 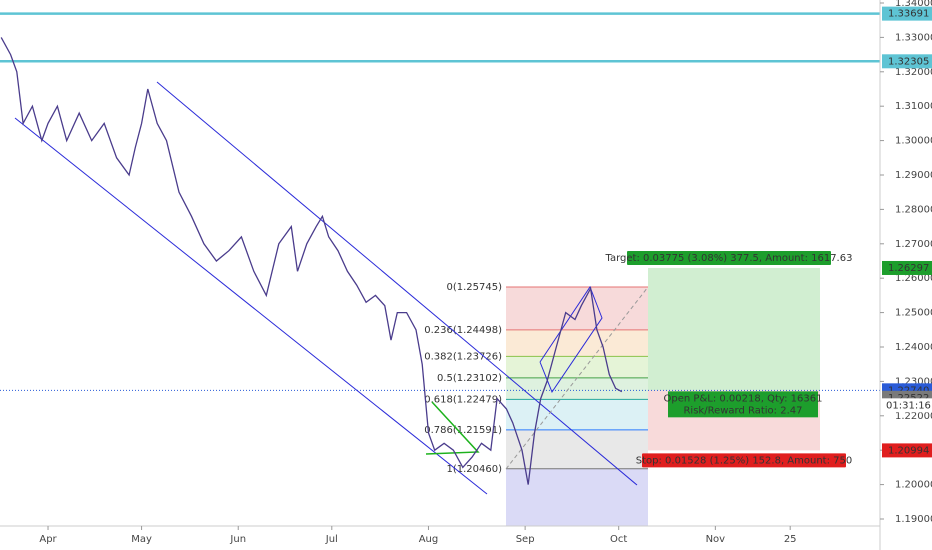 What do you see at coordinates (469, 378) in the screenshot?
I see `fib-label: 0.5(1.23102)` at bounding box center [469, 378].